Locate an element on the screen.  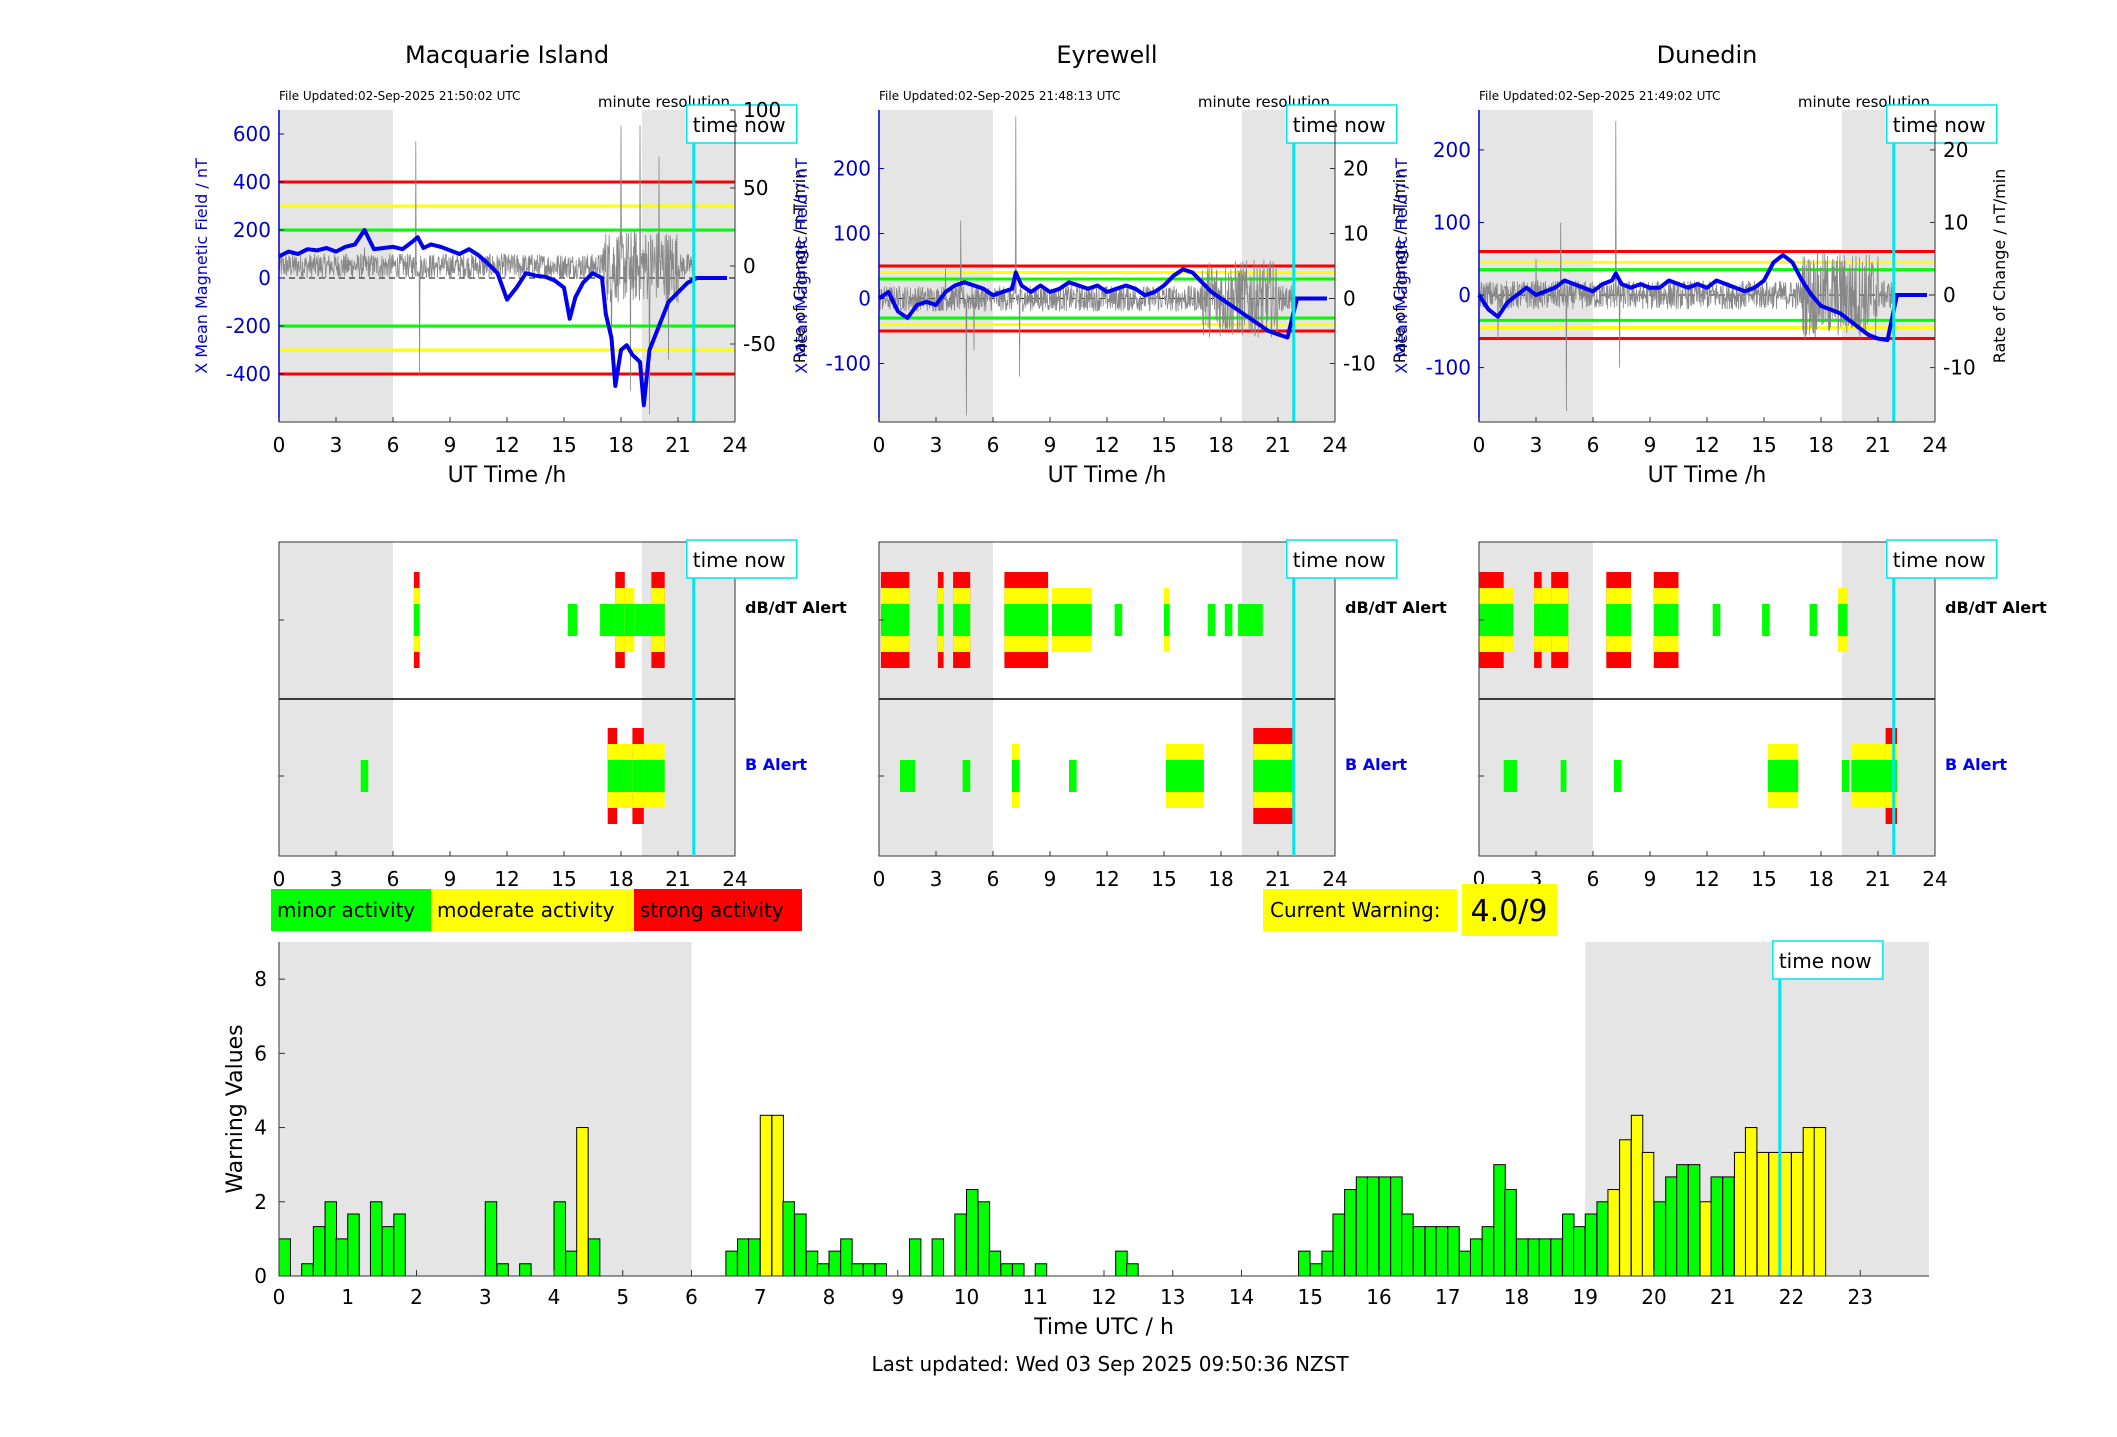
right-tick-label: 10 is located at coordinates (1355, 234).